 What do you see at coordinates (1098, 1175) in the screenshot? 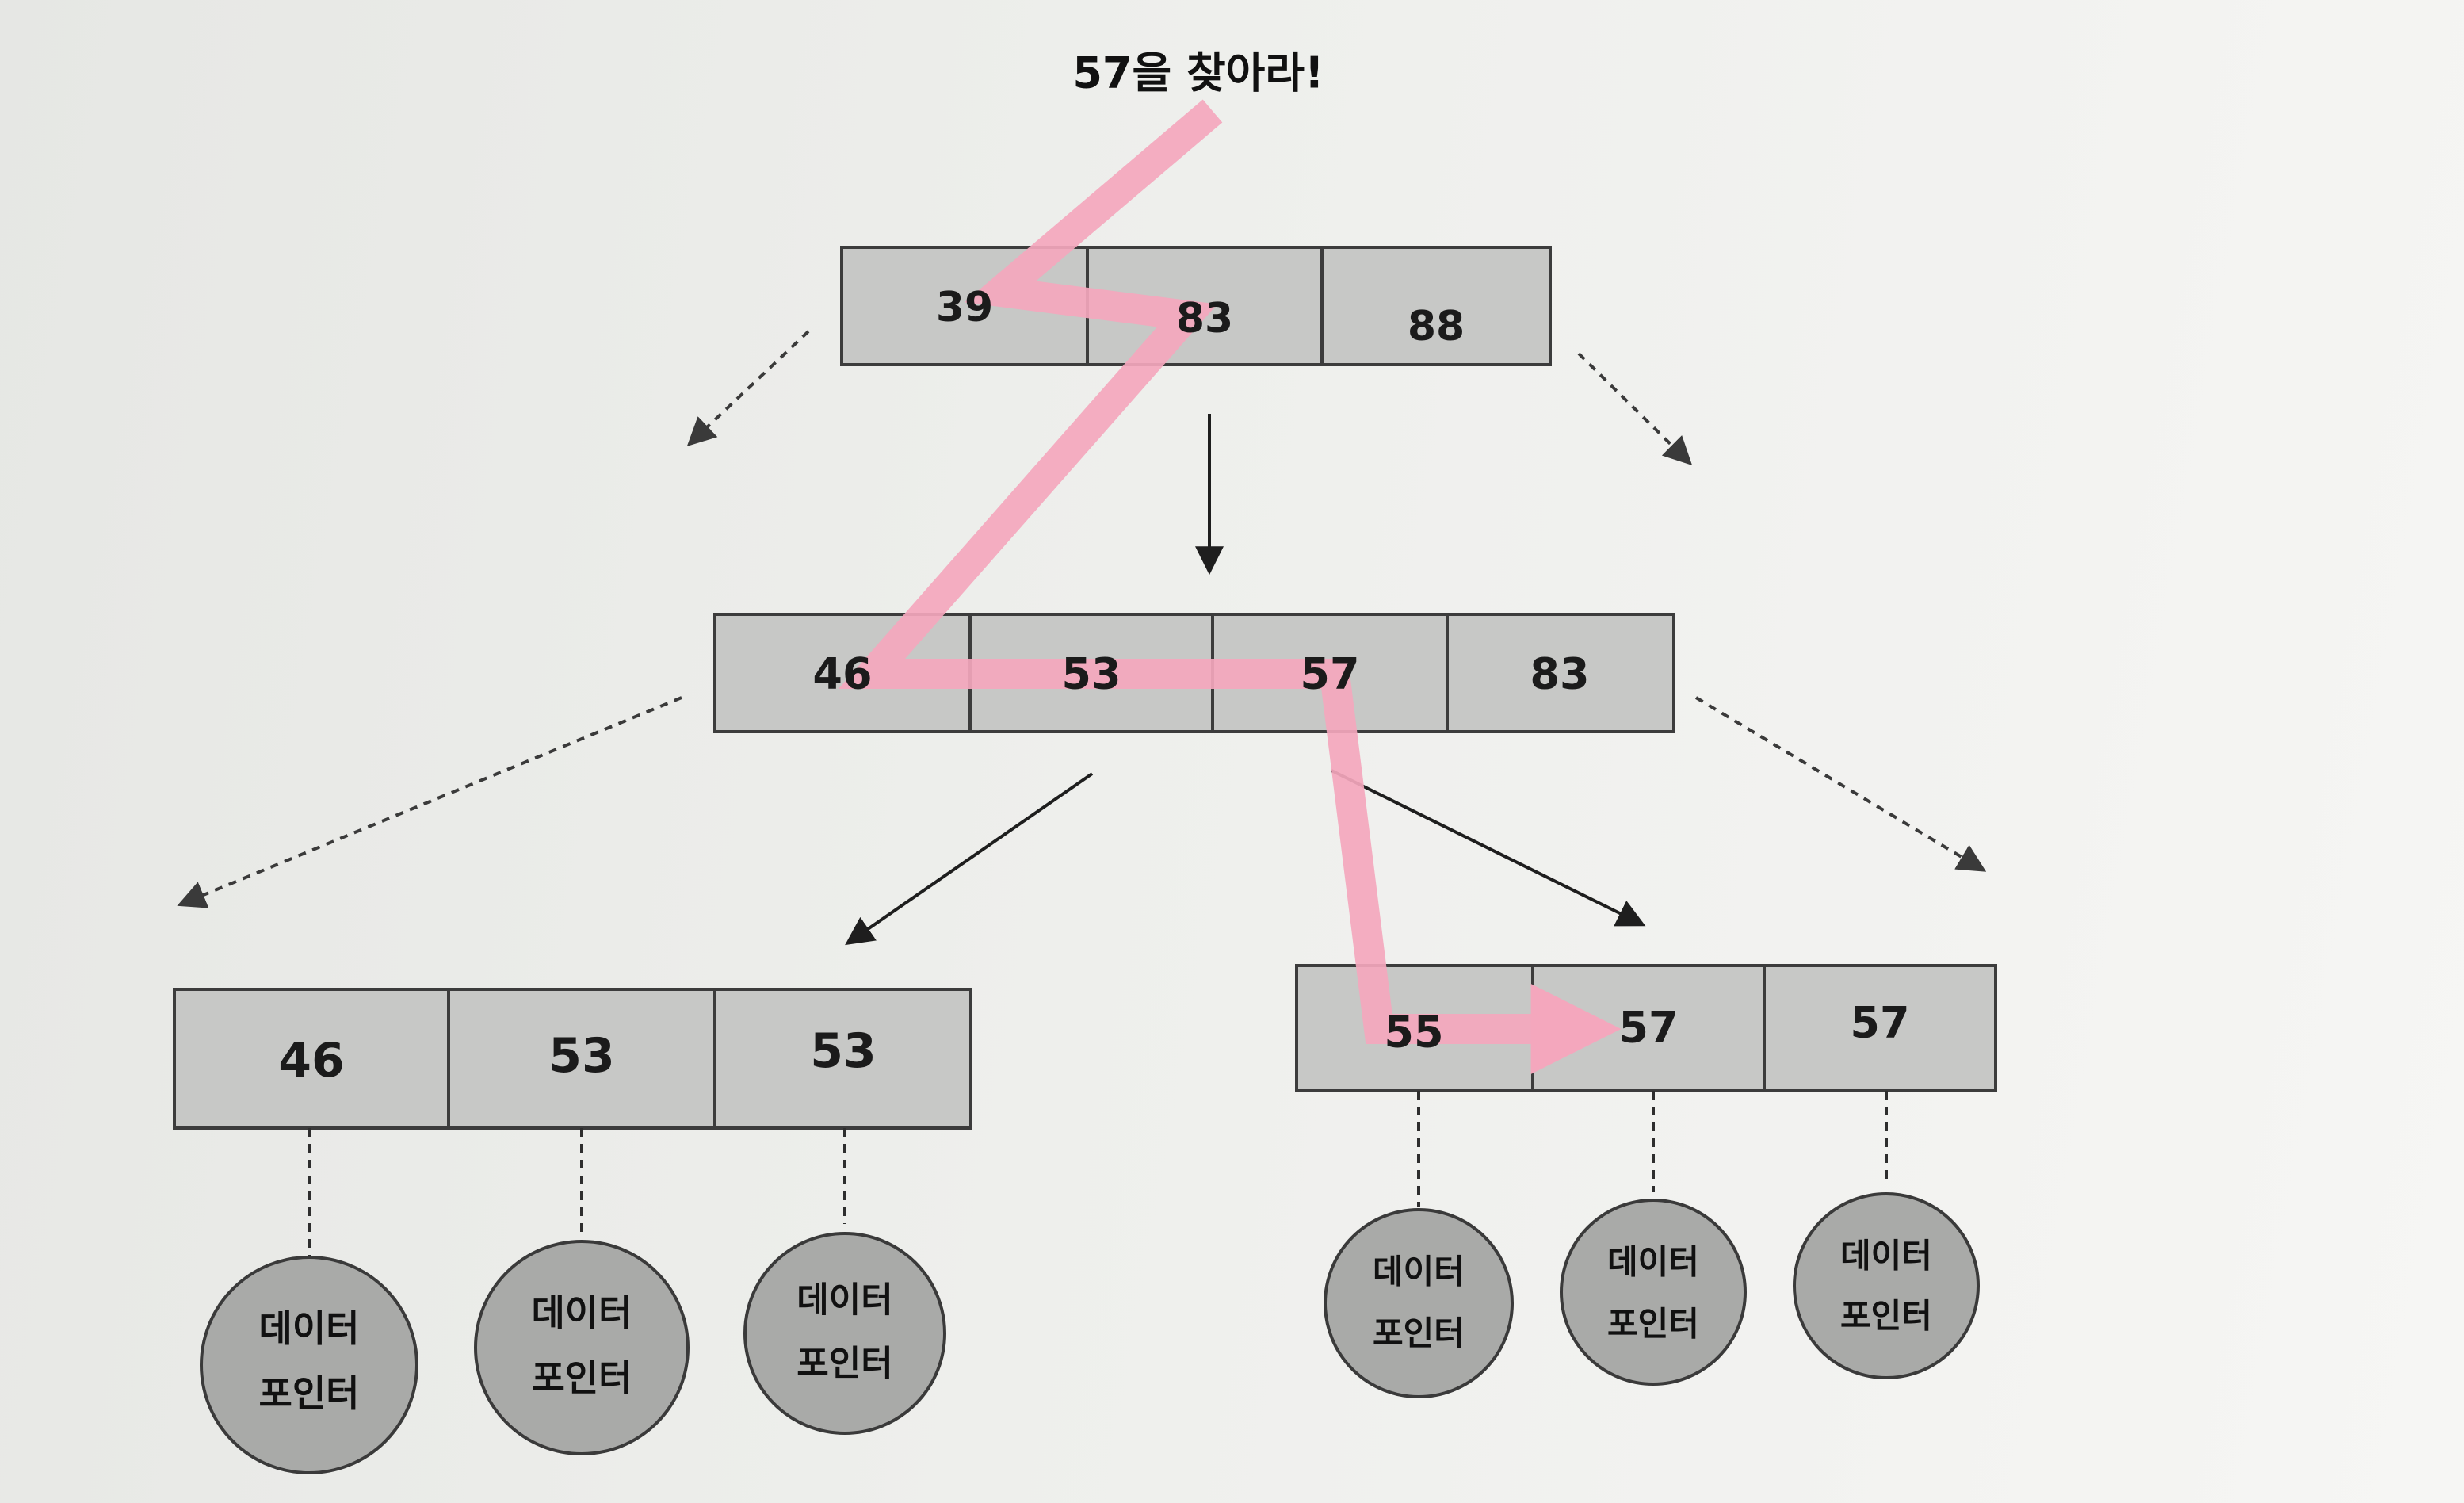
I see `pointer-connectors` at bounding box center [1098, 1175].